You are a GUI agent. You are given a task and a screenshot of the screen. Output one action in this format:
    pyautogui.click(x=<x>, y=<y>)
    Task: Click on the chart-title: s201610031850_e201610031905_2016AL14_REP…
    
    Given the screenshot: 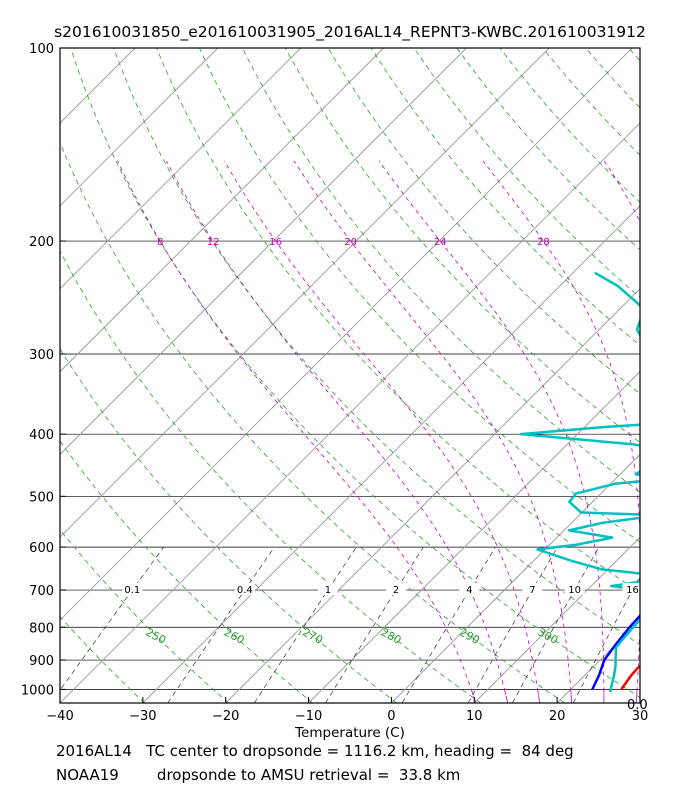 What is the action you would take?
    pyautogui.click(x=350, y=32)
    